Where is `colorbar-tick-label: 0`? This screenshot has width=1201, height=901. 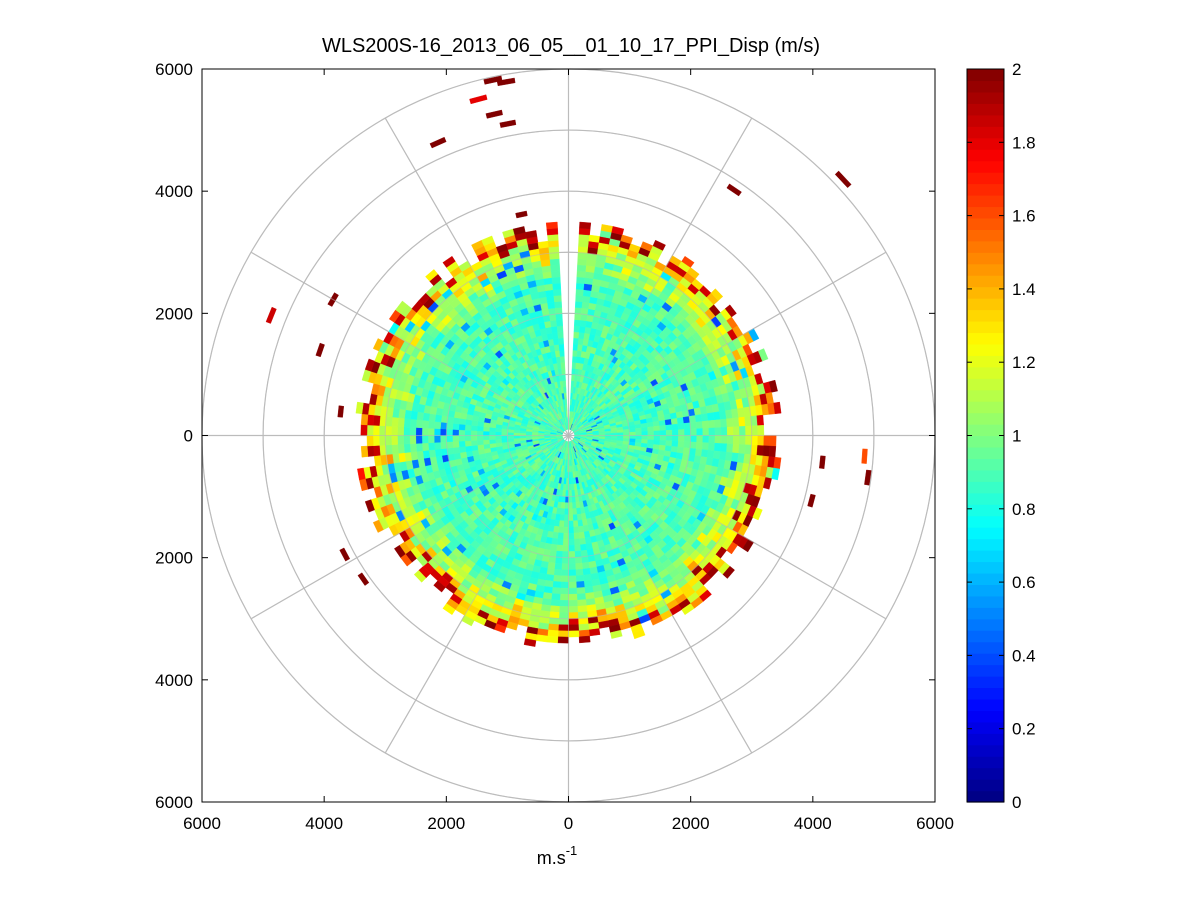
colorbar-tick-label: 0 is located at coordinates (1016, 802).